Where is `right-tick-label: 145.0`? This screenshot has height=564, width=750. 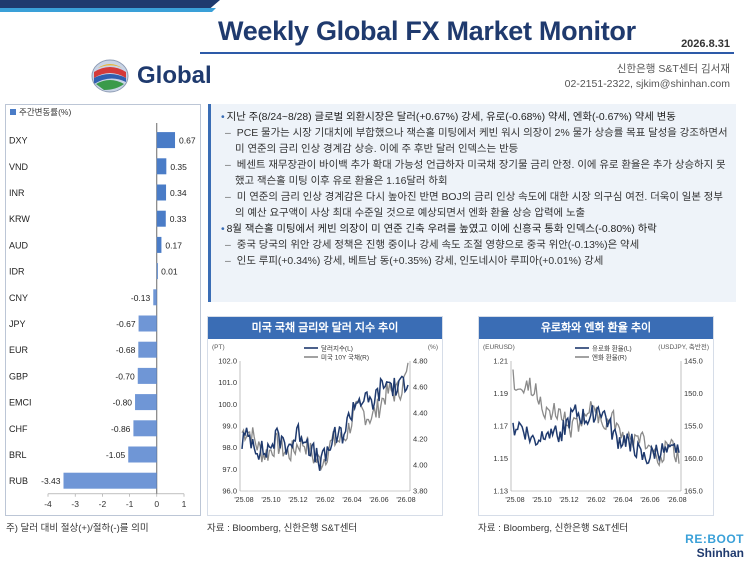 right-tick-label: 145.0 is located at coordinates (693, 361).